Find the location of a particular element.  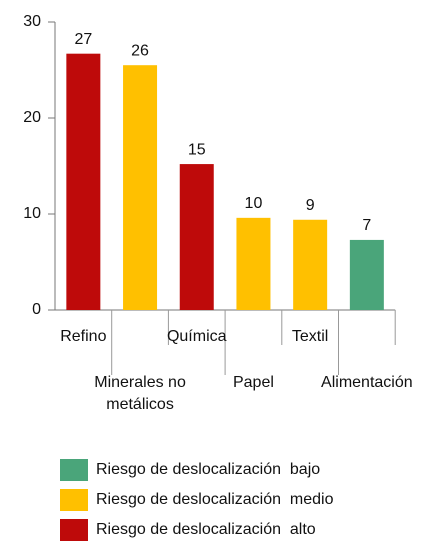

legend-label: Riesgo de deslocalización alto is located at coordinates (206, 529).